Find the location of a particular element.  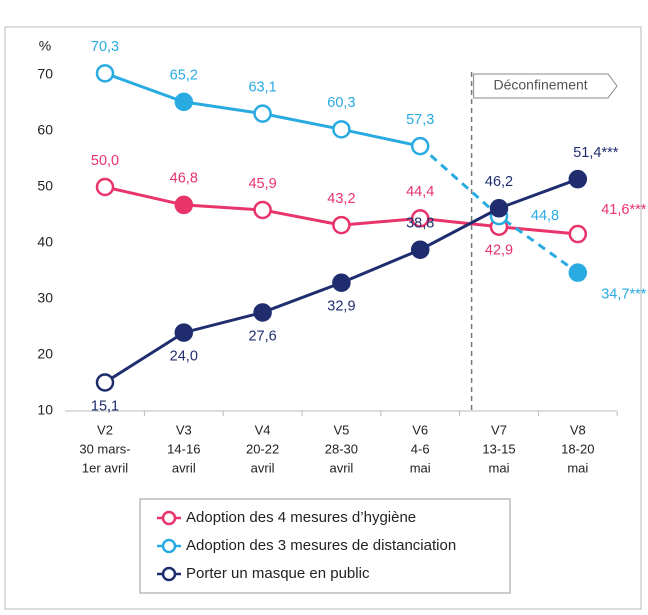

value-label: 24,0 is located at coordinates (184, 356).